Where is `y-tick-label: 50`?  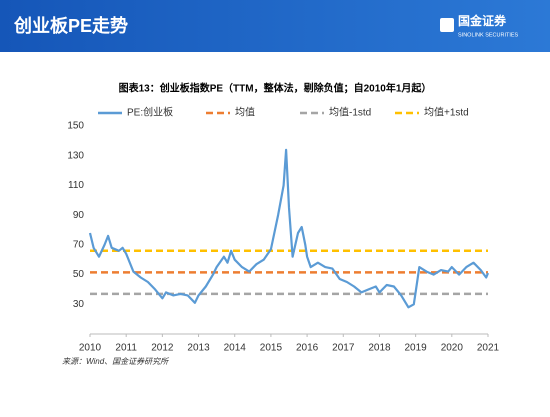
y-tick-label: 50 is located at coordinates (79, 274).